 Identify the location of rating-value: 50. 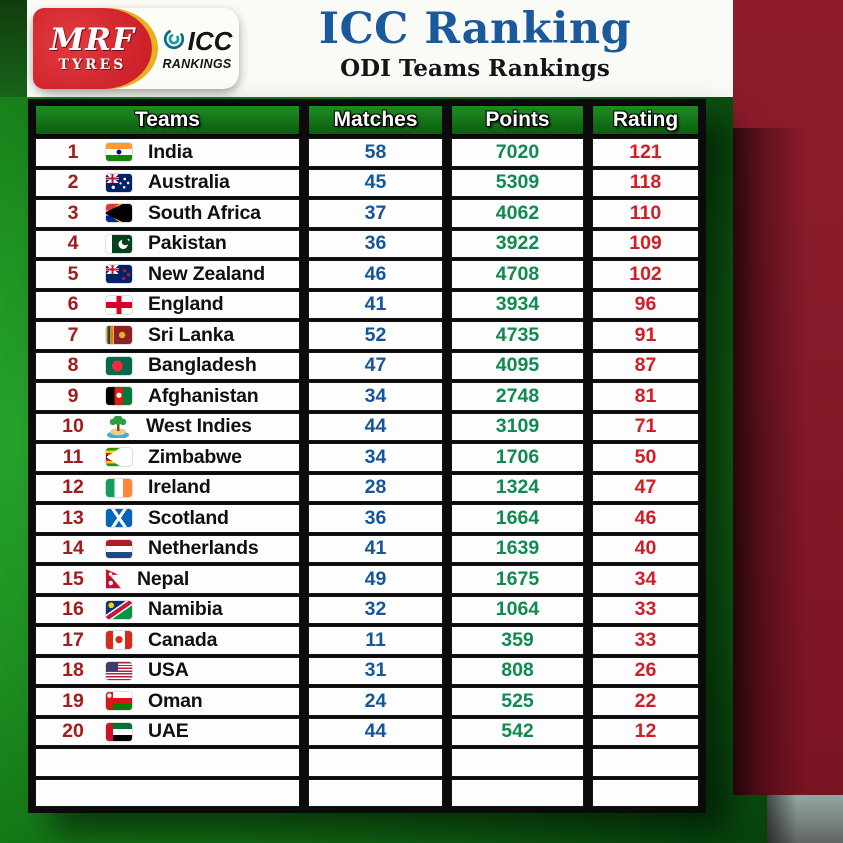
(645, 457).